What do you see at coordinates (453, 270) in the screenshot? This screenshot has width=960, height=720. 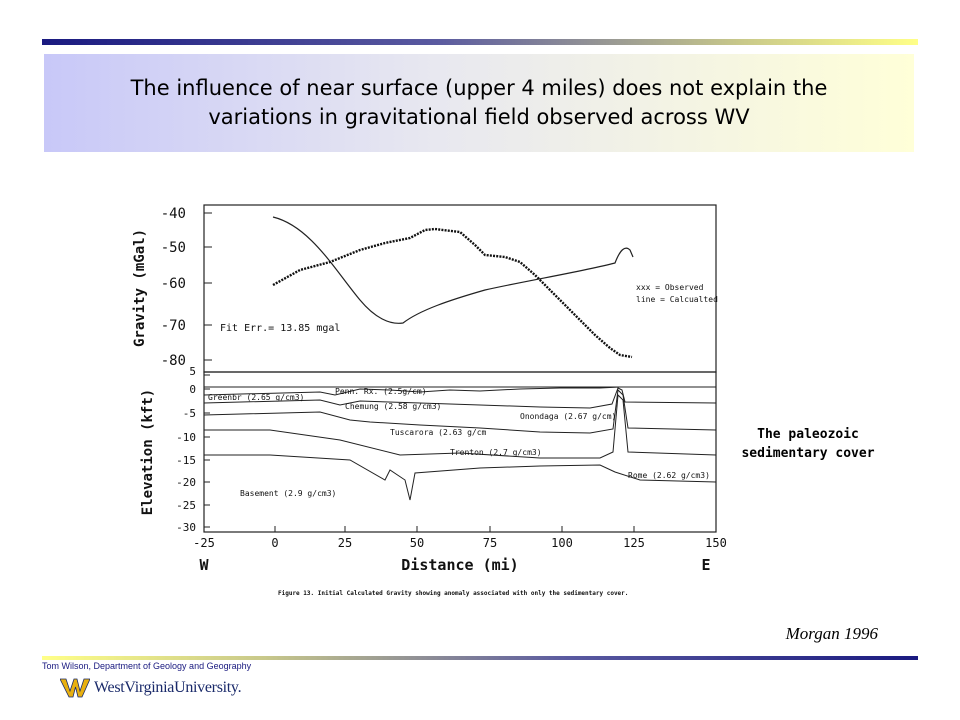 I see `calculated-gravity-line` at bounding box center [453, 270].